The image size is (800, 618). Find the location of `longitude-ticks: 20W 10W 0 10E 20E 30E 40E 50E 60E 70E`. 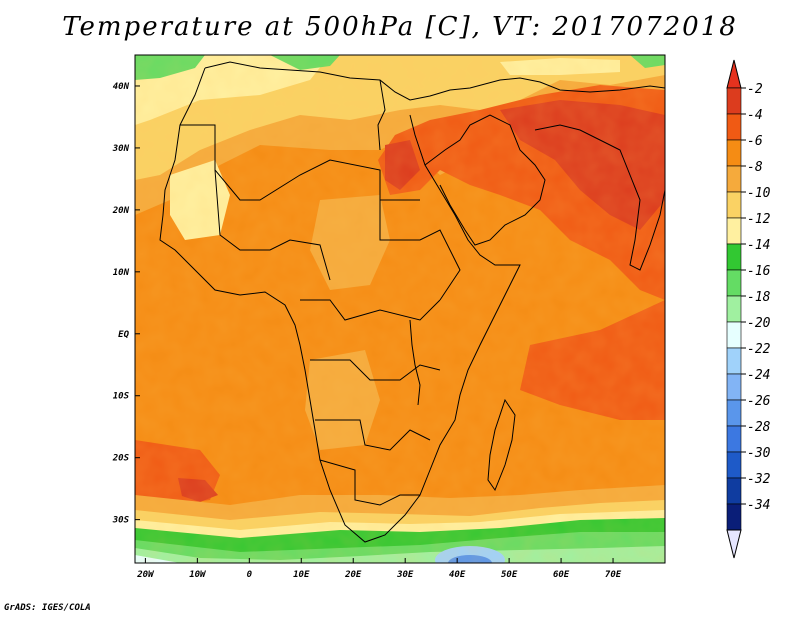

longitude-ticks: 20W 10W 0 10E 20E 30E 40E 50E 60E 70E is located at coordinates (379, 569).